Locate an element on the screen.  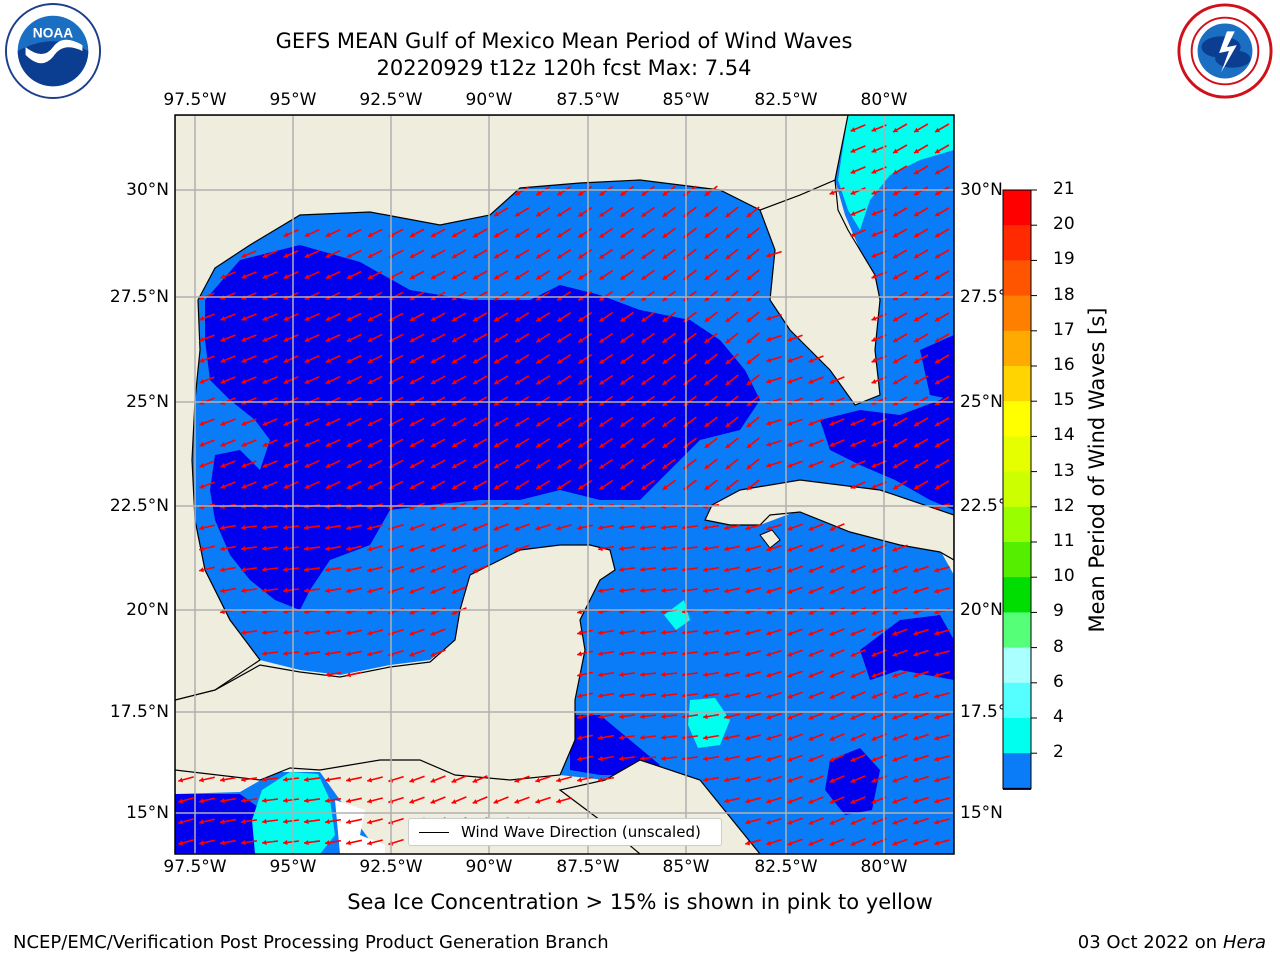
colorbar-tick-label: 13 is located at coordinates (1064, 470).